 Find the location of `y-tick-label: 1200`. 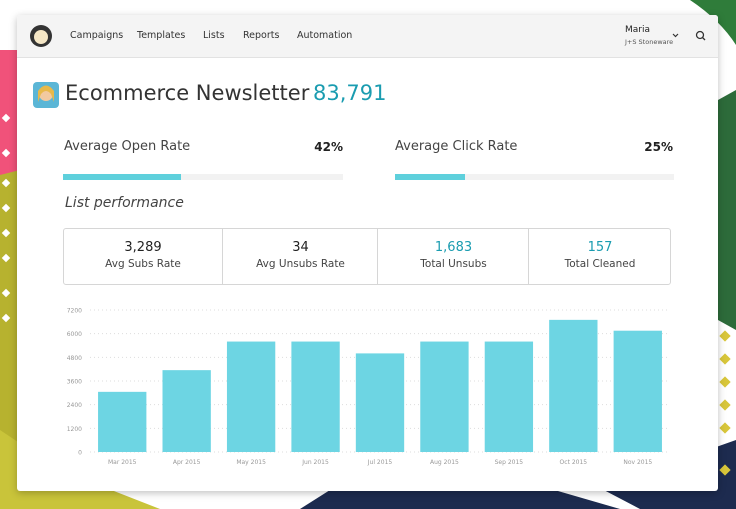

y-tick-label: 1200 is located at coordinates (74, 429).